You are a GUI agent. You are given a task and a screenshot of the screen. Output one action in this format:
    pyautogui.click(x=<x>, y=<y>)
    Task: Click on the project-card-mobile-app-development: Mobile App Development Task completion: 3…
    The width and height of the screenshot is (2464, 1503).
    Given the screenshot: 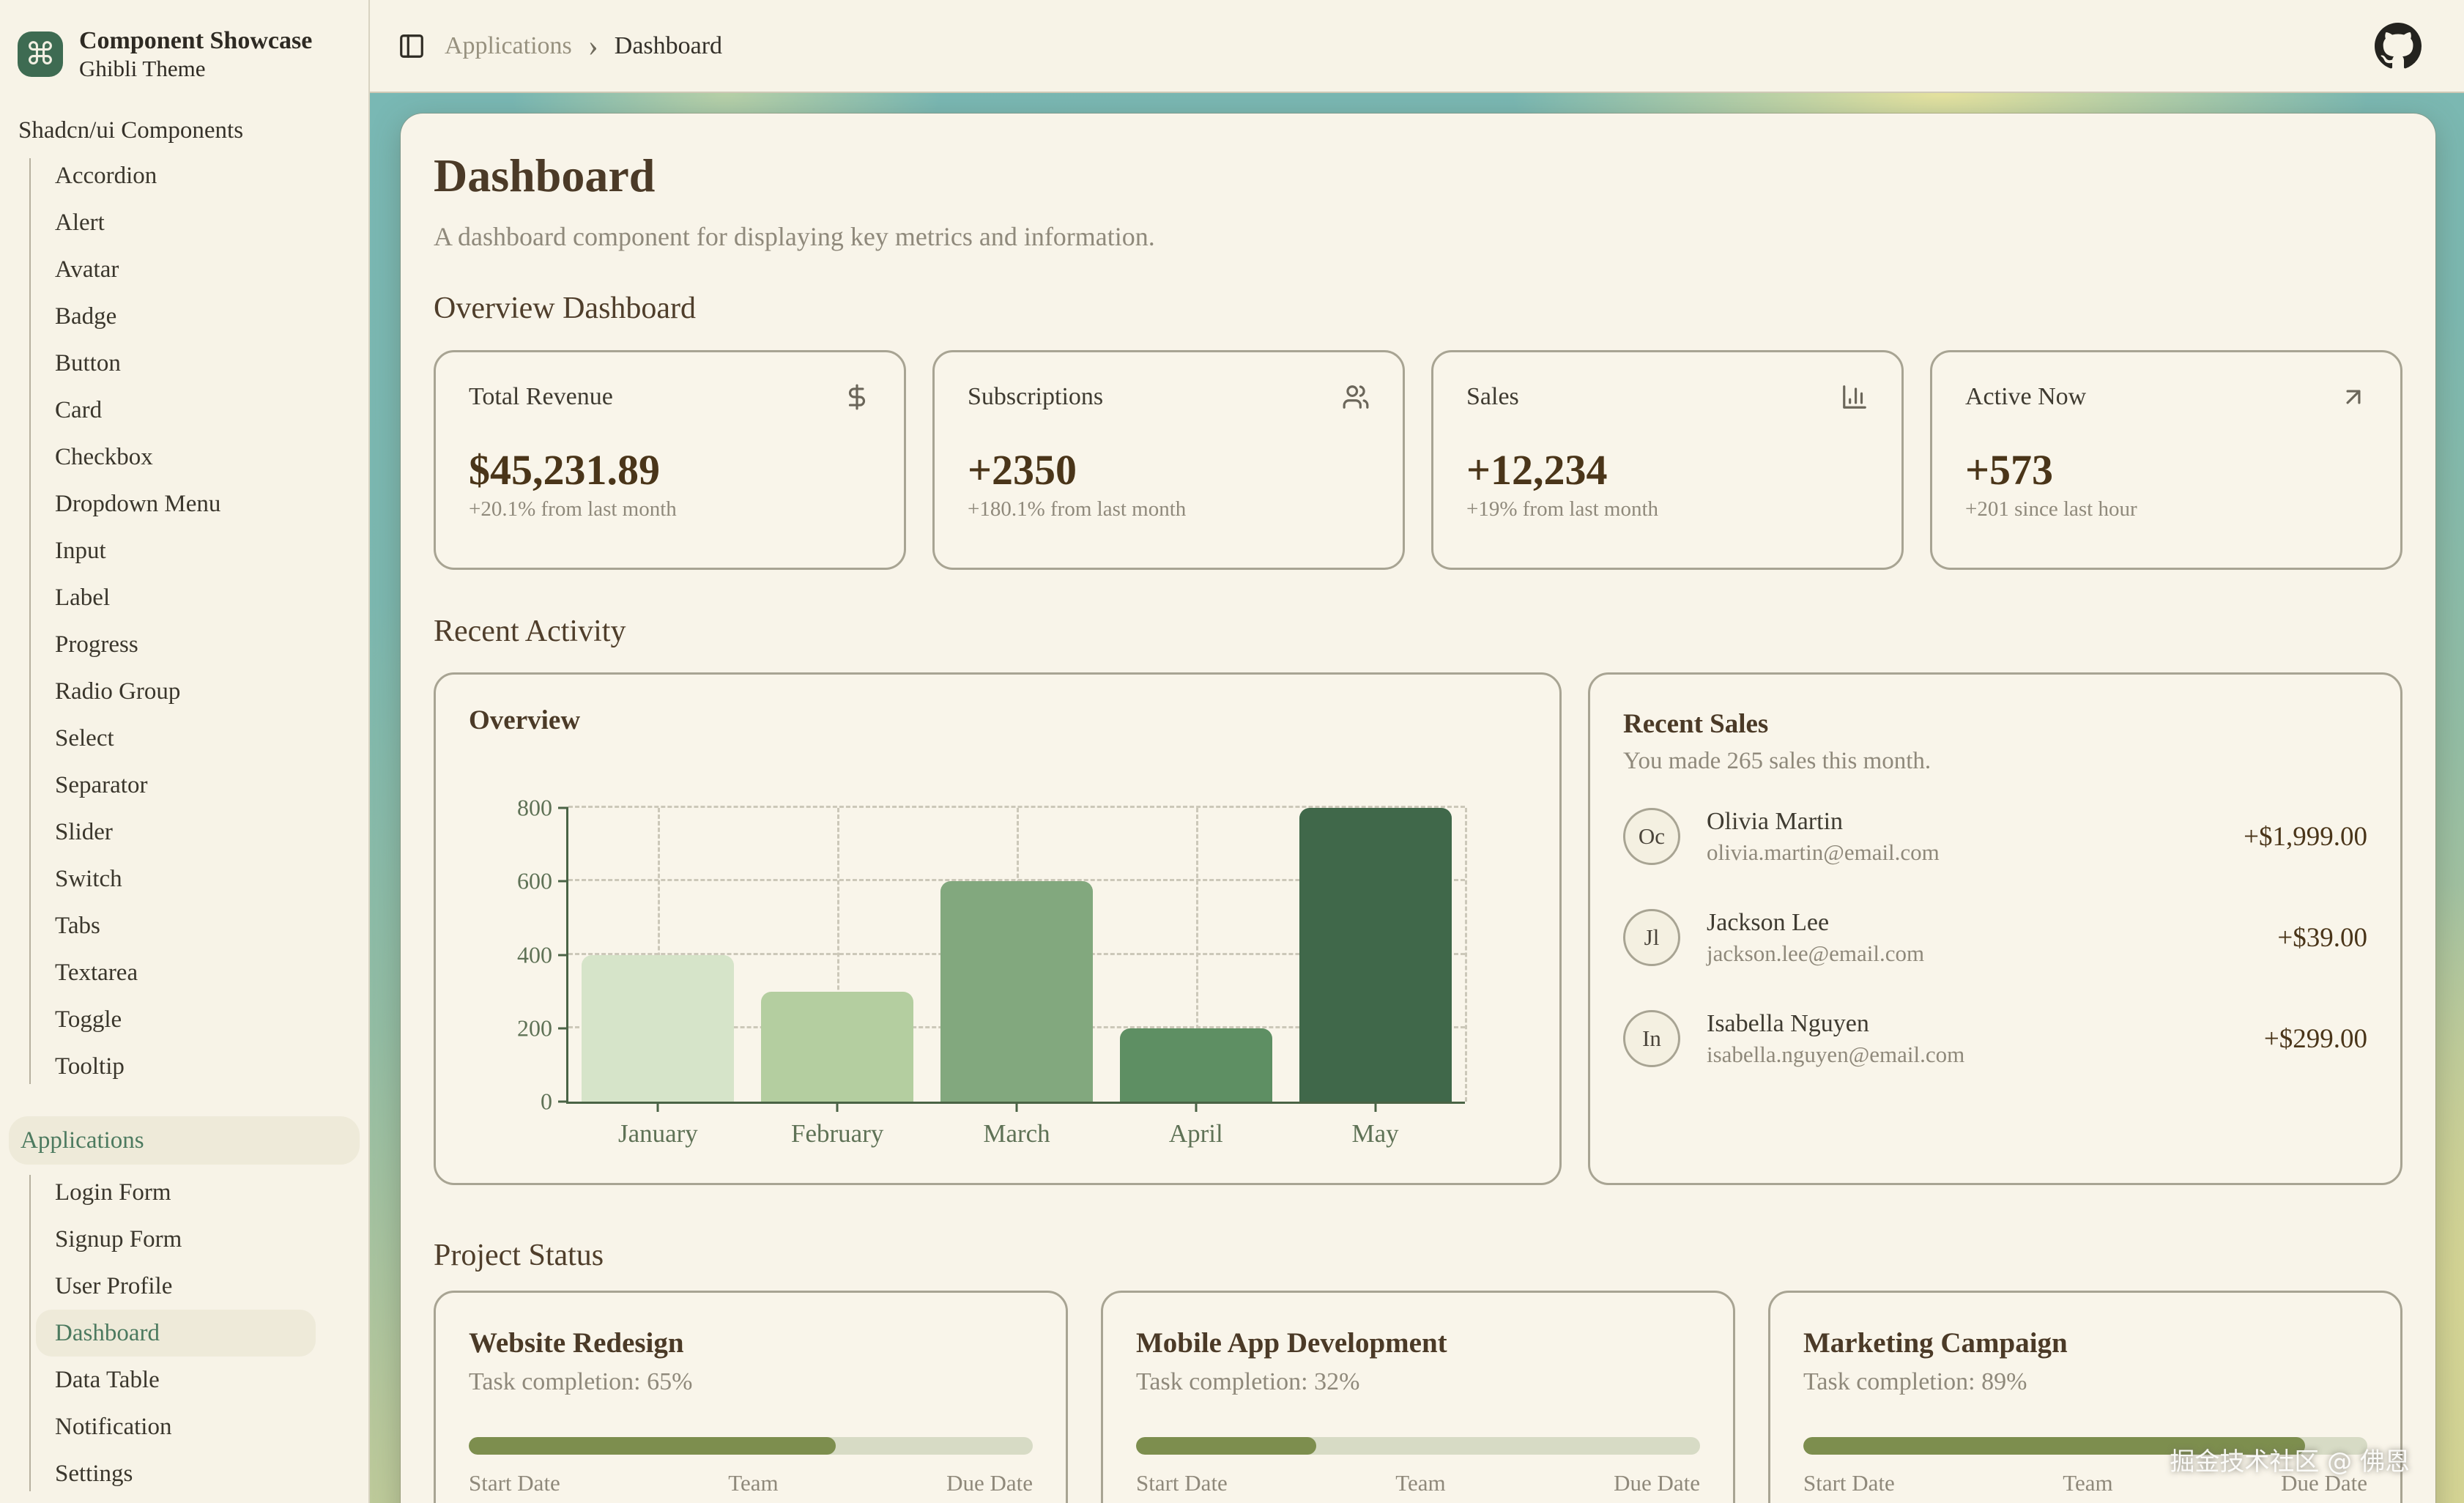 What is the action you would take?
    pyautogui.click(x=1418, y=1397)
    